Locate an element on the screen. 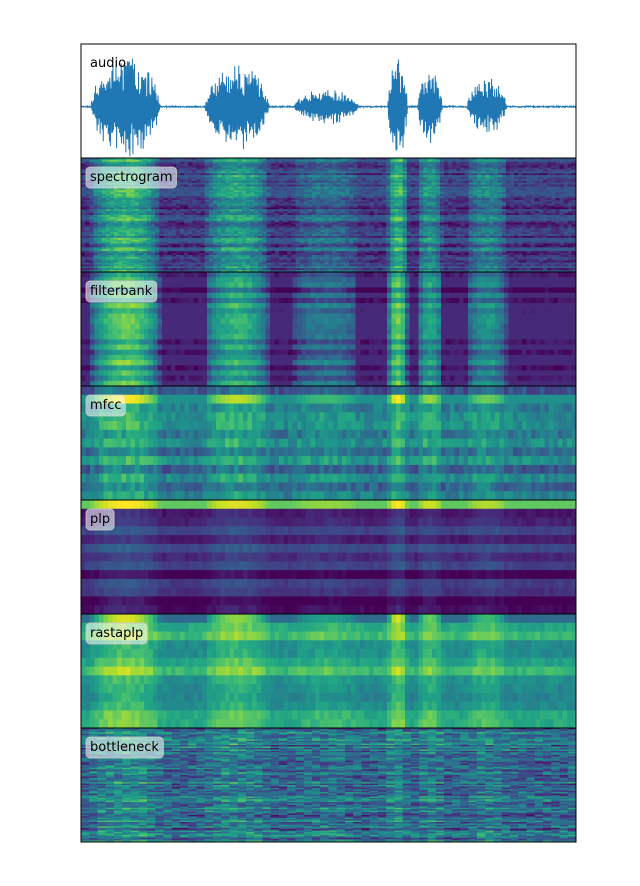 This screenshot has height=886, width=640. waveform-line is located at coordinates (328, 107).